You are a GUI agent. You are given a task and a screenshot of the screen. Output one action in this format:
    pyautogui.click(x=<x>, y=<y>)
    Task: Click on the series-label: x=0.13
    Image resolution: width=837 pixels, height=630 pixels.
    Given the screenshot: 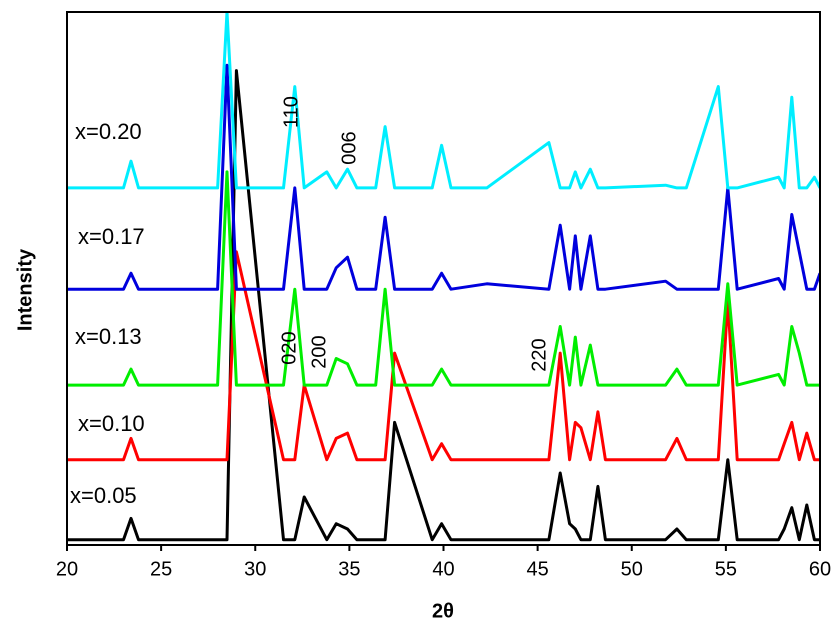 What is the action you would take?
    pyautogui.click(x=108, y=336)
    